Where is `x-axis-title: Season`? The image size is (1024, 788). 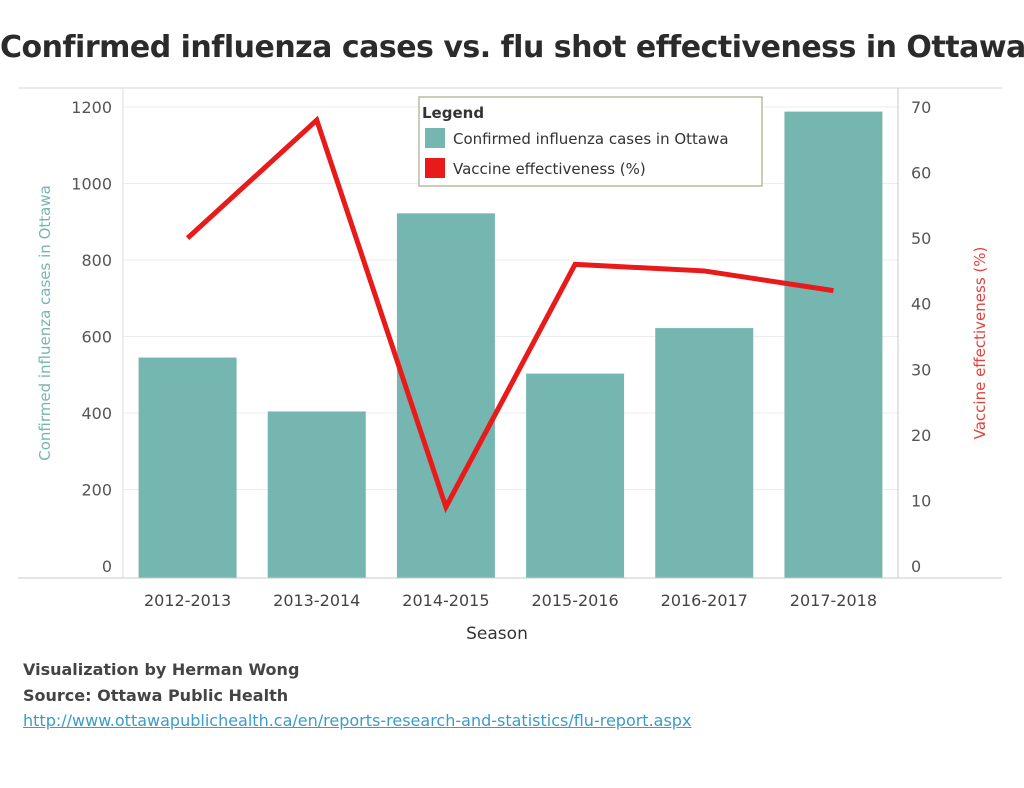
x-axis-title: Season is located at coordinates (497, 634).